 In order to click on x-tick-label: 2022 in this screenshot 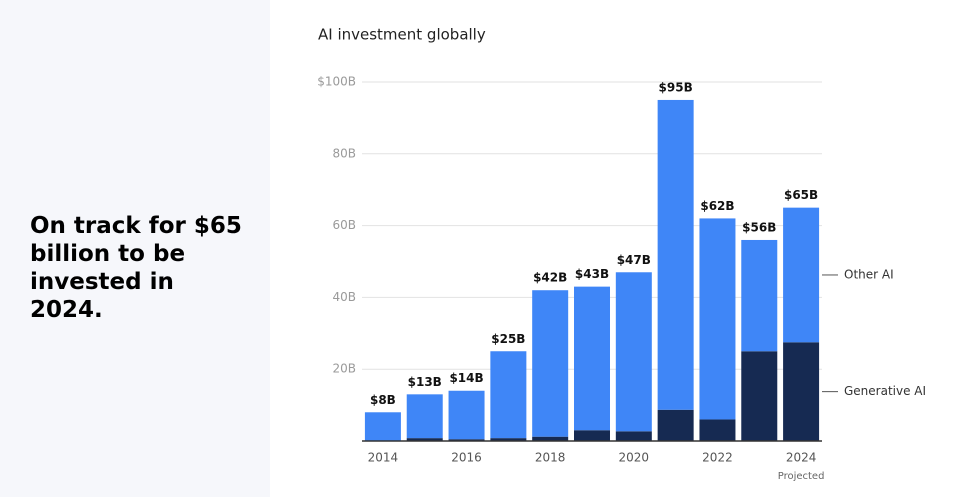, I will do `click(717, 458)`.